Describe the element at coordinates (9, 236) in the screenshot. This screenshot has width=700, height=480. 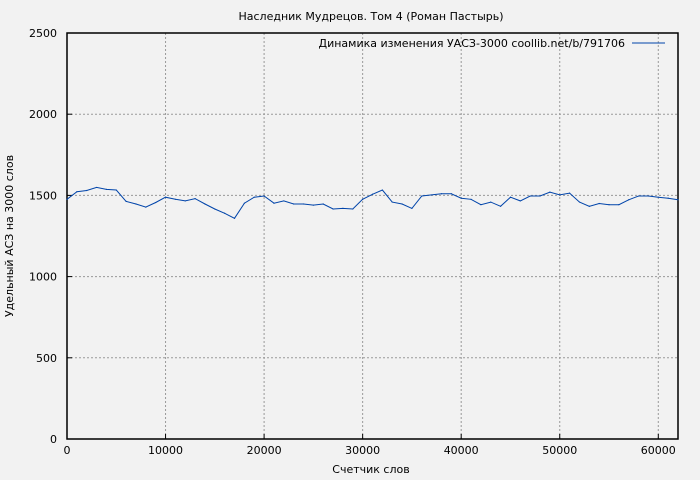
I see `y-axis-label: Удельный АСЗ на 3000 слов` at that location.